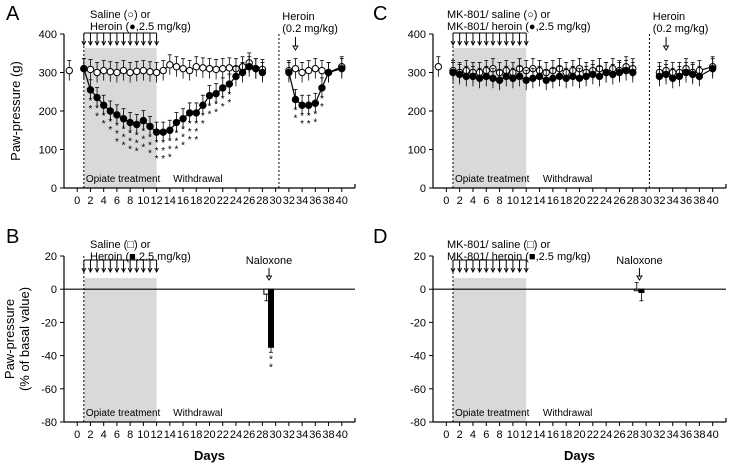  What do you see at coordinates (342, 435) in the screenshot?
I see `panel-b-xtick-label: 40` at bounding box center [342, 435].